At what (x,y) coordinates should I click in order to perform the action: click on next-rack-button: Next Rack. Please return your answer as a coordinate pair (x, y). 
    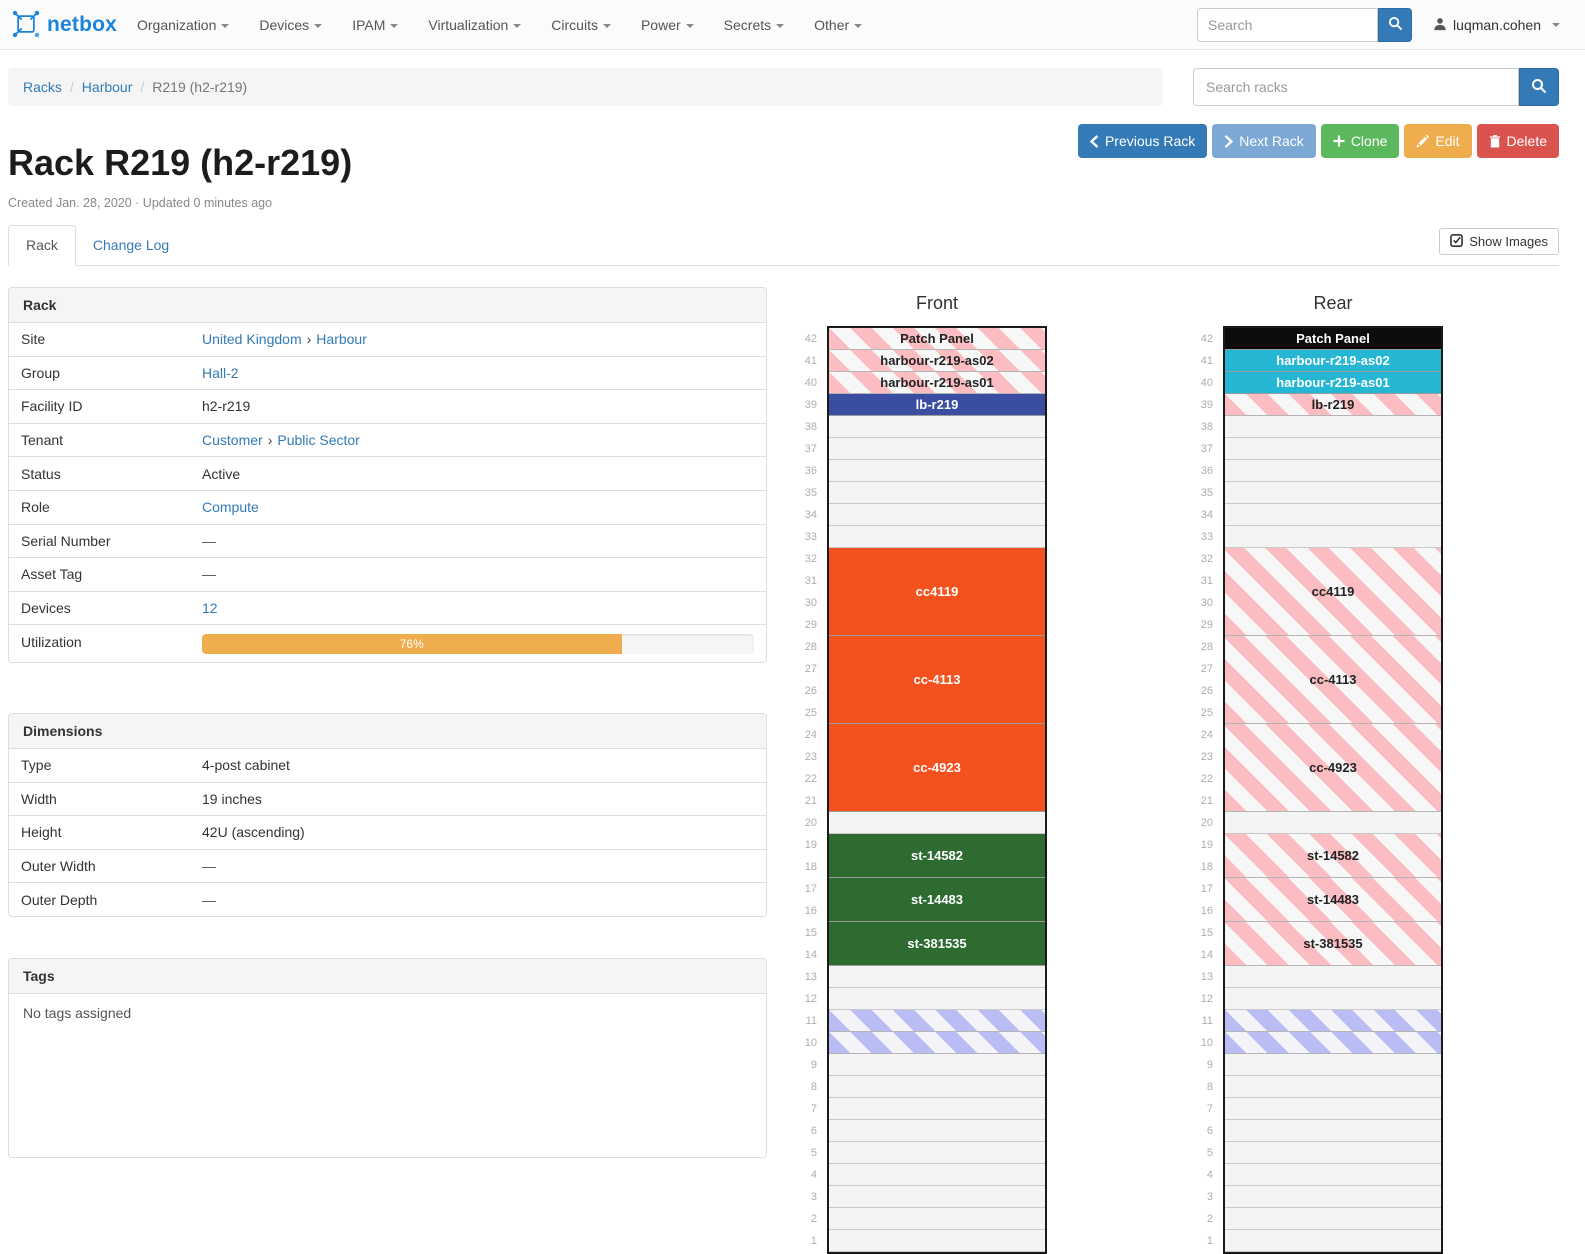
    Looking at the image, I should click on (1264, 141).